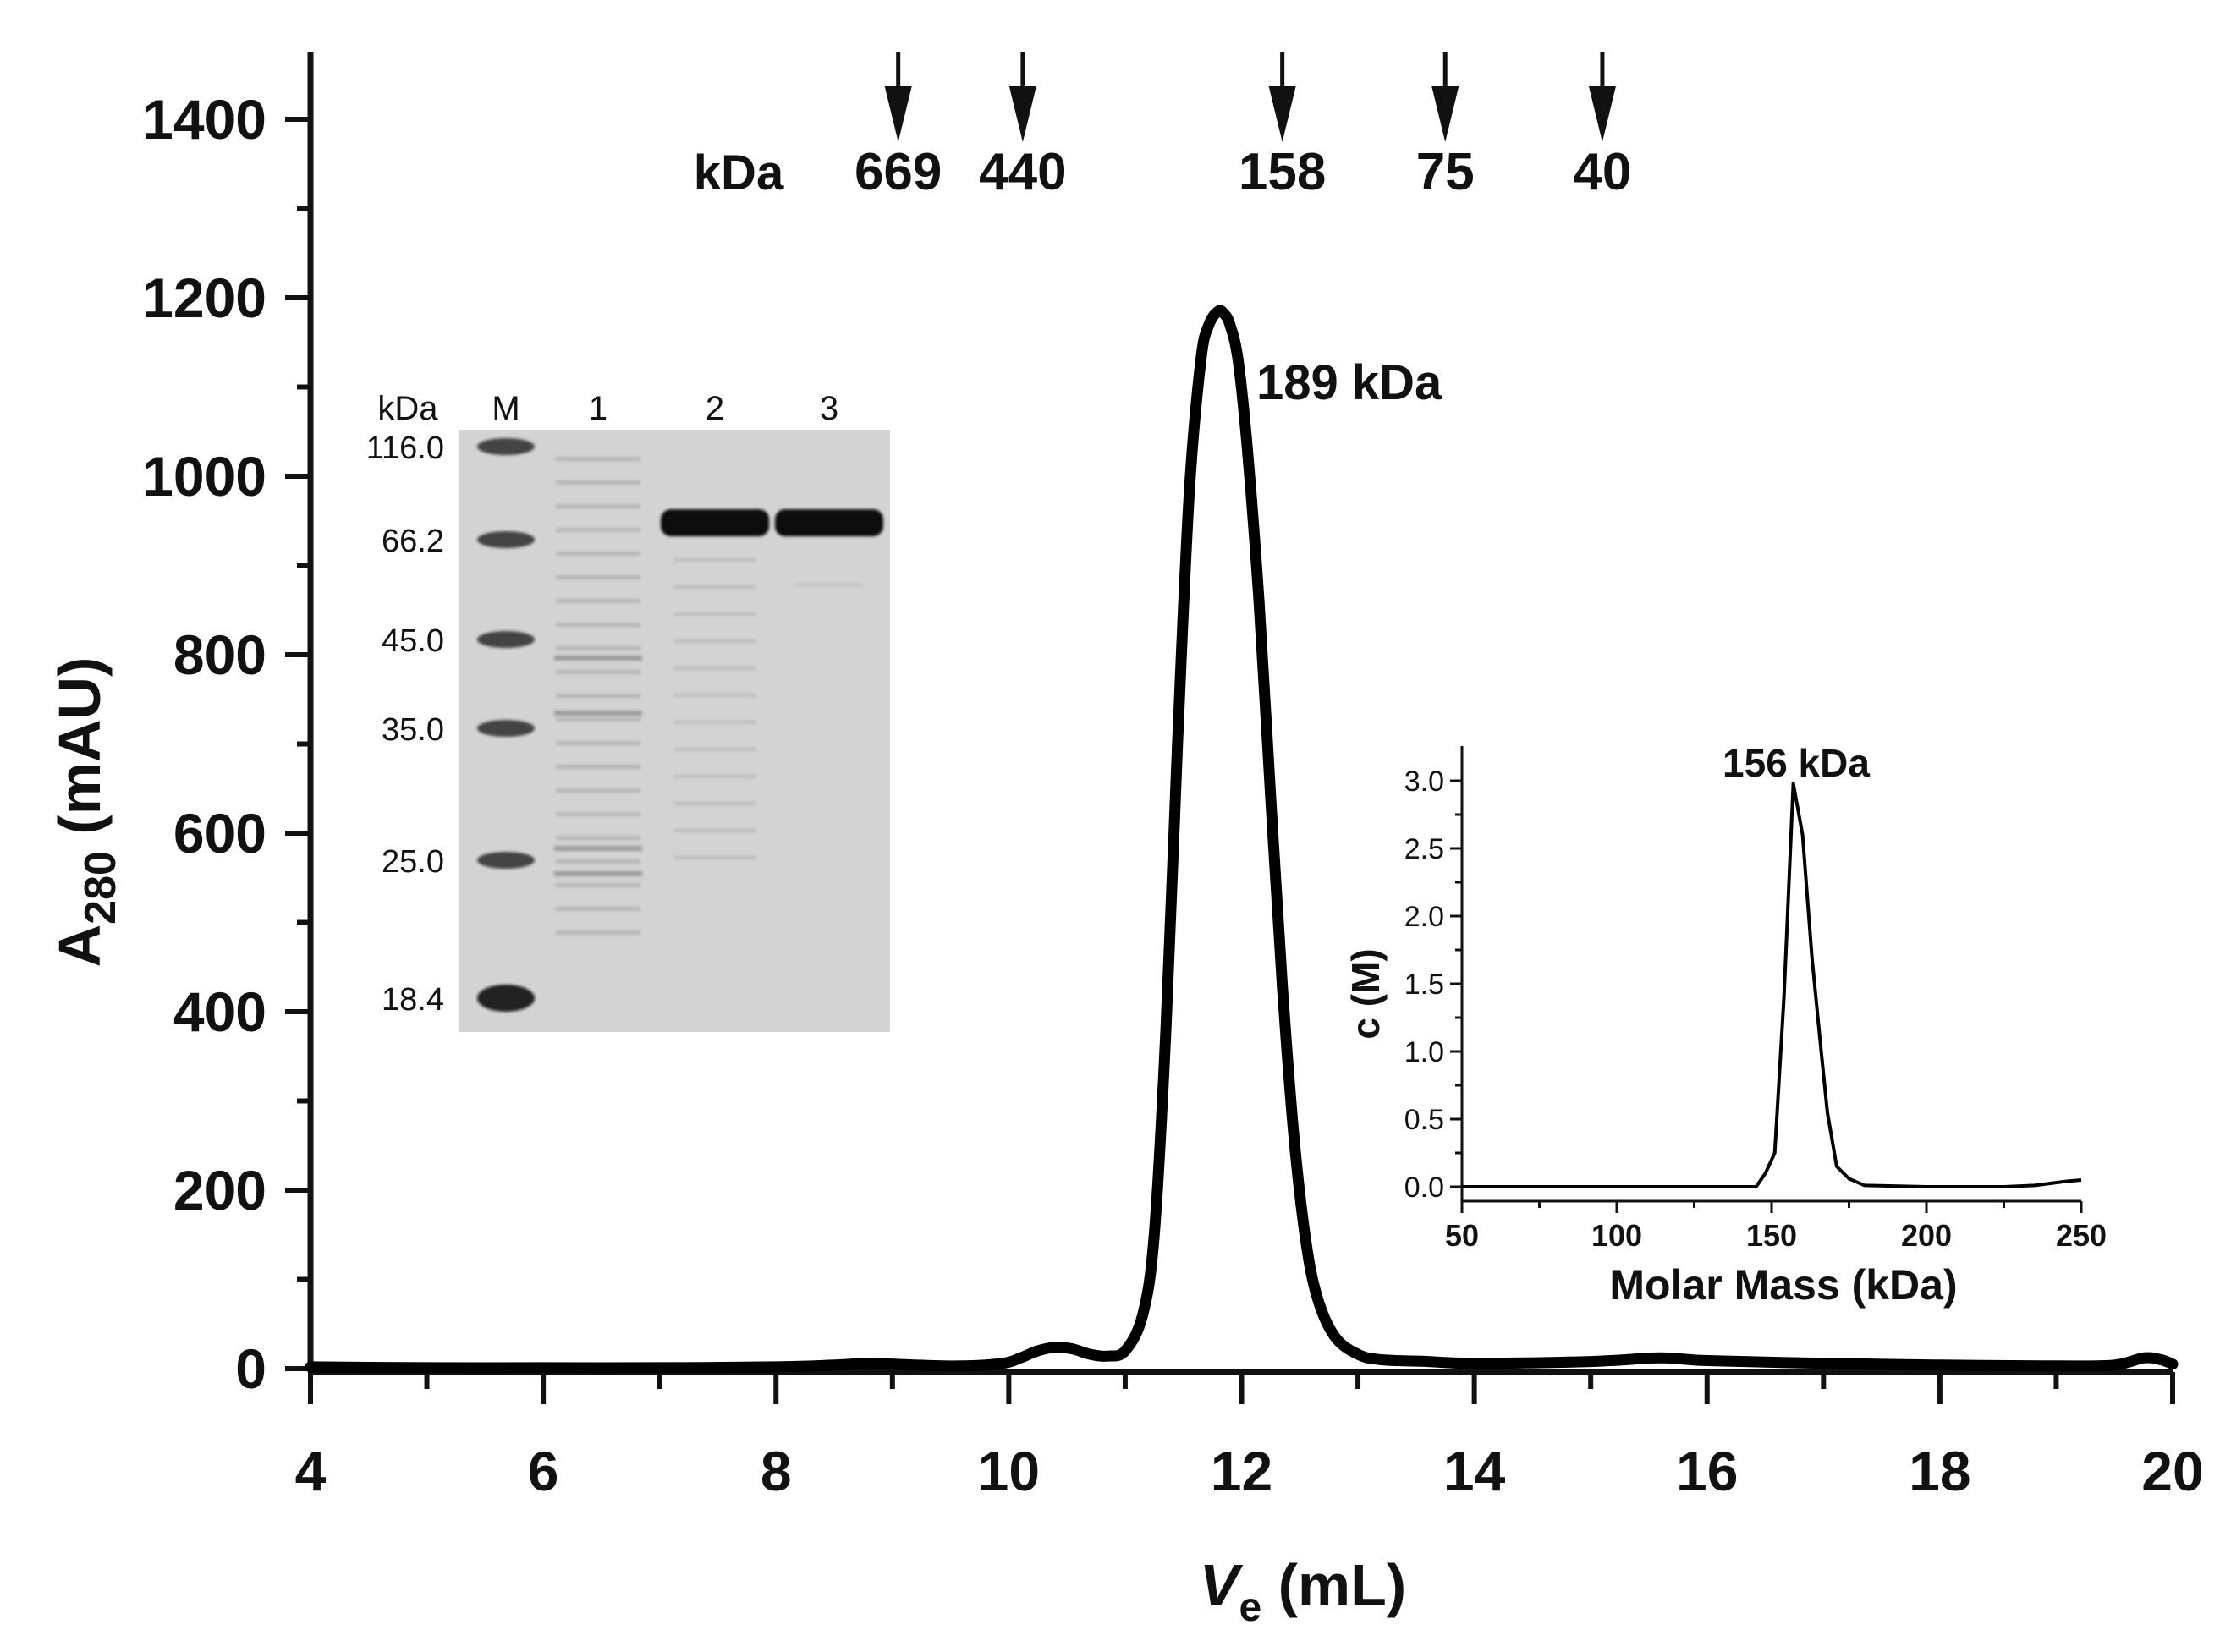 Image resolution: width=2231 pixels, height=1652 pixels. I want to click on inset-peak-annotation: 156 kDa, so click(1796, 763).